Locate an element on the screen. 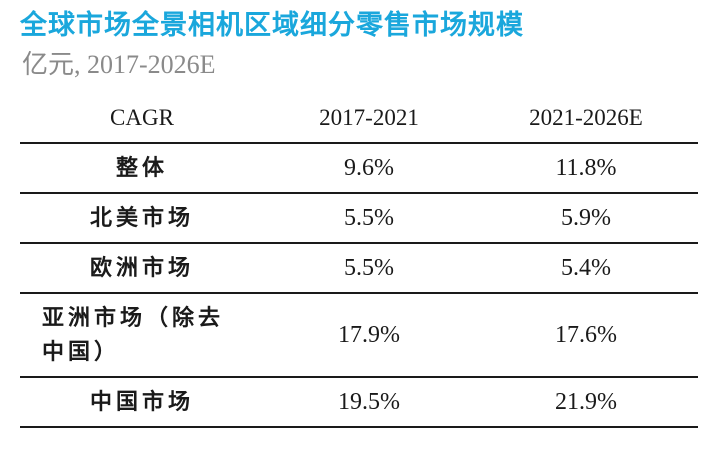  table-row: 欧洲市场 5.5% 5.4% is located at coordinates (359, 268).